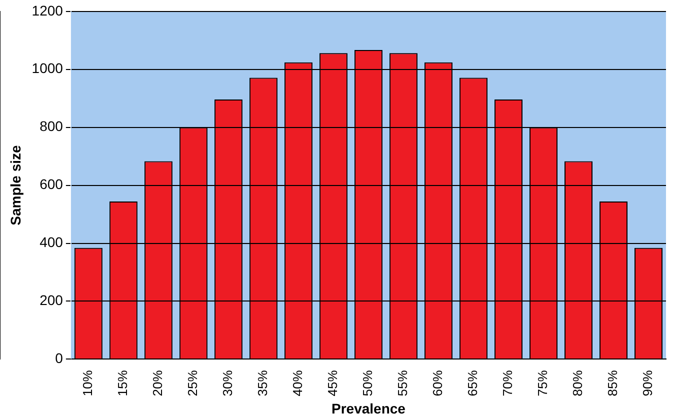 This screenshot has width=680, height=420. I want to click on x-tick-label: 50%, so click(368, 383).